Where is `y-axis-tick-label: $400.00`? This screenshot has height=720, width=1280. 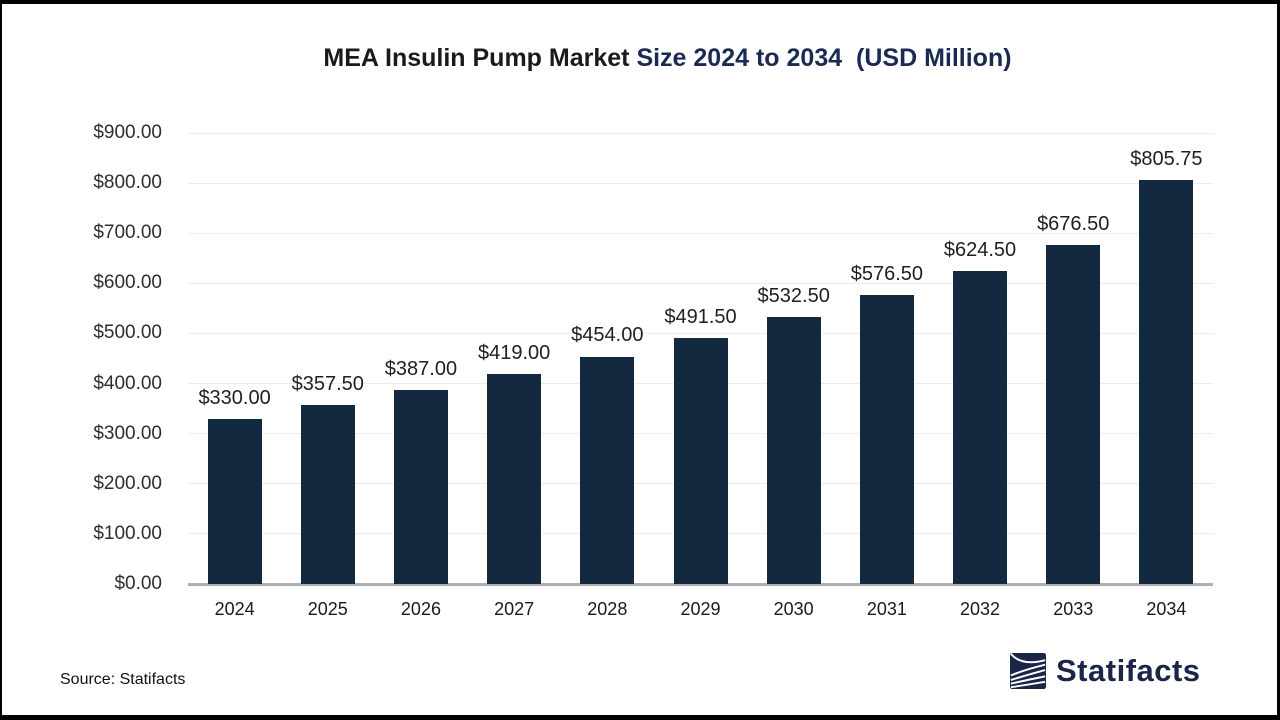 y-axis-tick-label: $400.00 is located at coordinates (127, 383).